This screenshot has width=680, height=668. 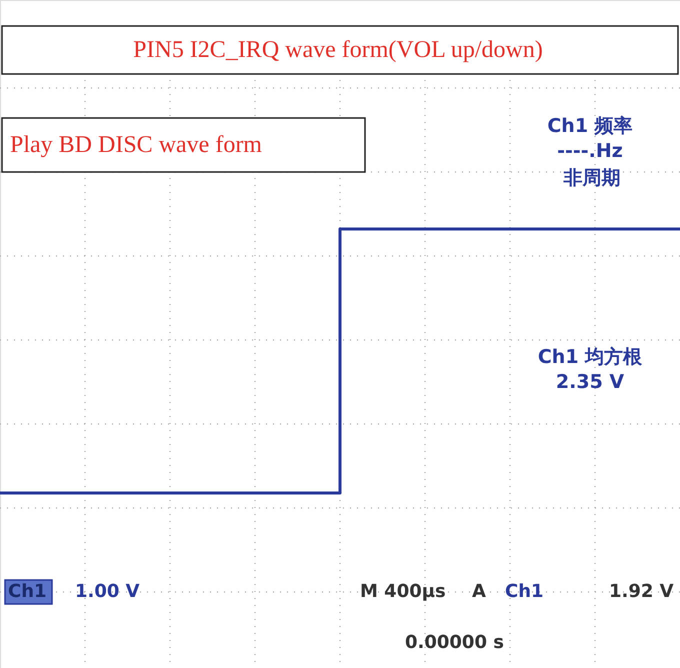 What do you see at coordinates (454, 642) in the screenshot?
I see `text: 0.00000 s` at bounding box center [454, 642].